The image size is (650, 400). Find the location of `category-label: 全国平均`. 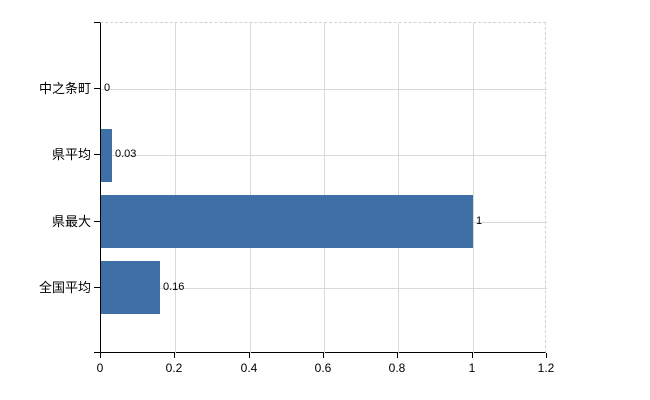

category-label: 全国平均 is located at coordinates (64, 287).